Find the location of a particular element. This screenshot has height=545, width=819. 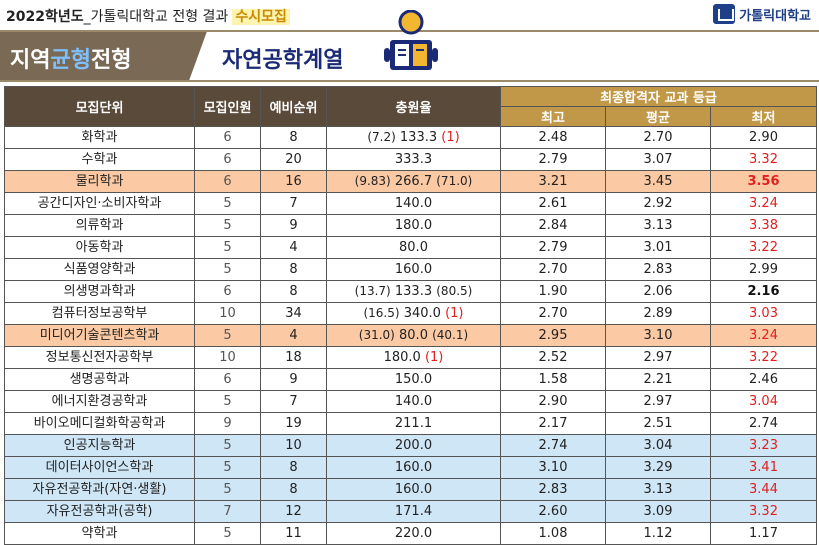

fill-rate-cell: (7.2) 133.3 (1) is located at coordinates (413, 137).